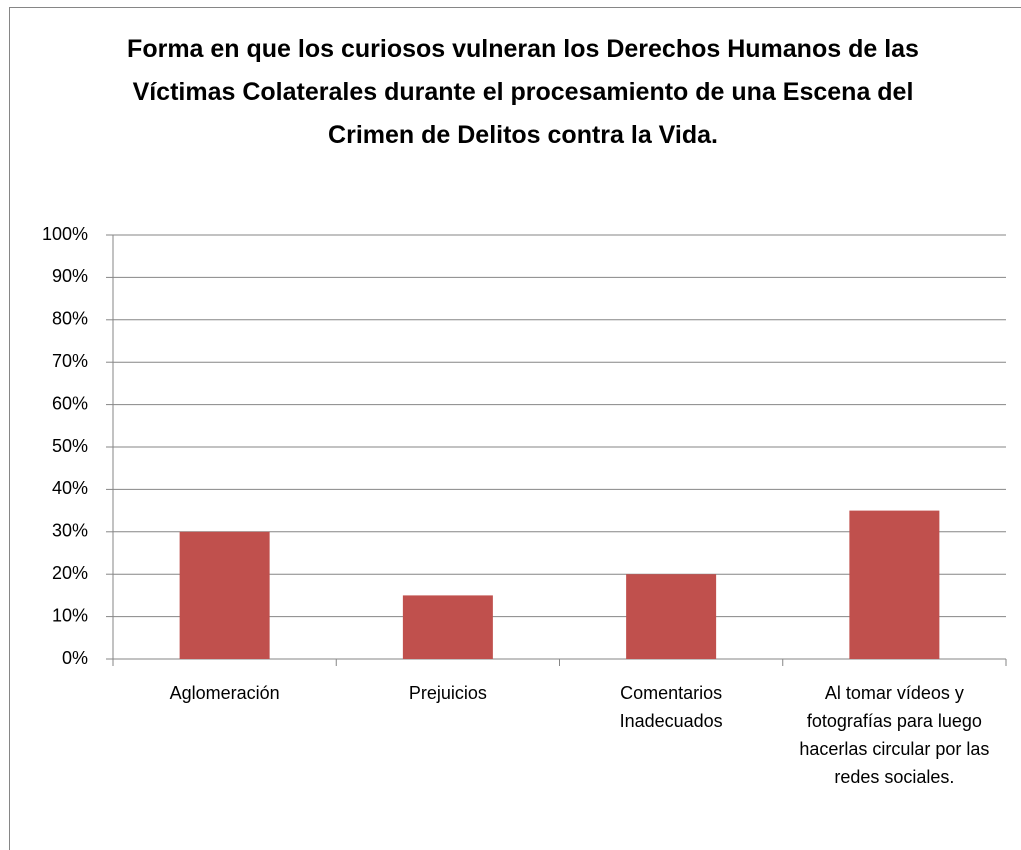 This screenshot has height=850, width=1021. What do you see at coordinates (75, 658) in the screenshot?
I see `y-tick-label: 0%` at bounding box center [75, 658].